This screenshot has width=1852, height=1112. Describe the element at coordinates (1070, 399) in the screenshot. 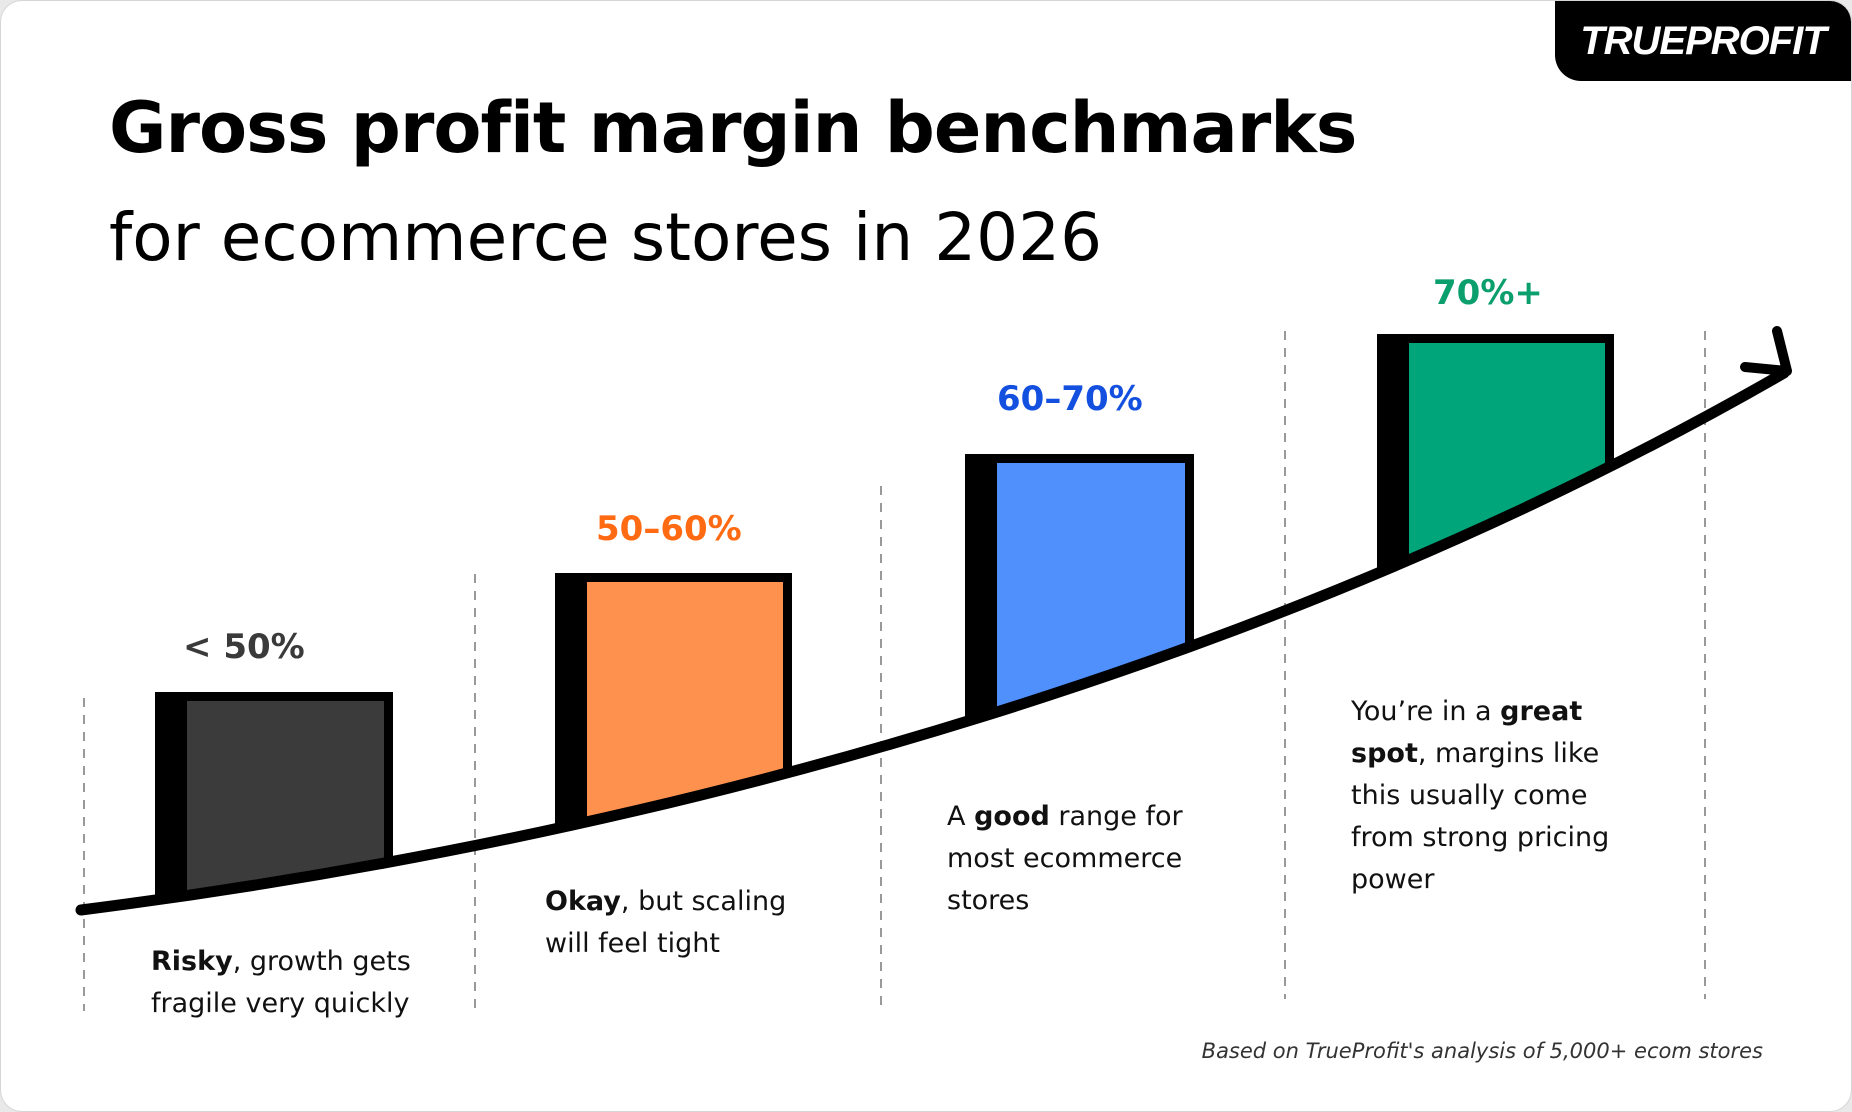

I see `tier-label-3: 60–70%` at that location.